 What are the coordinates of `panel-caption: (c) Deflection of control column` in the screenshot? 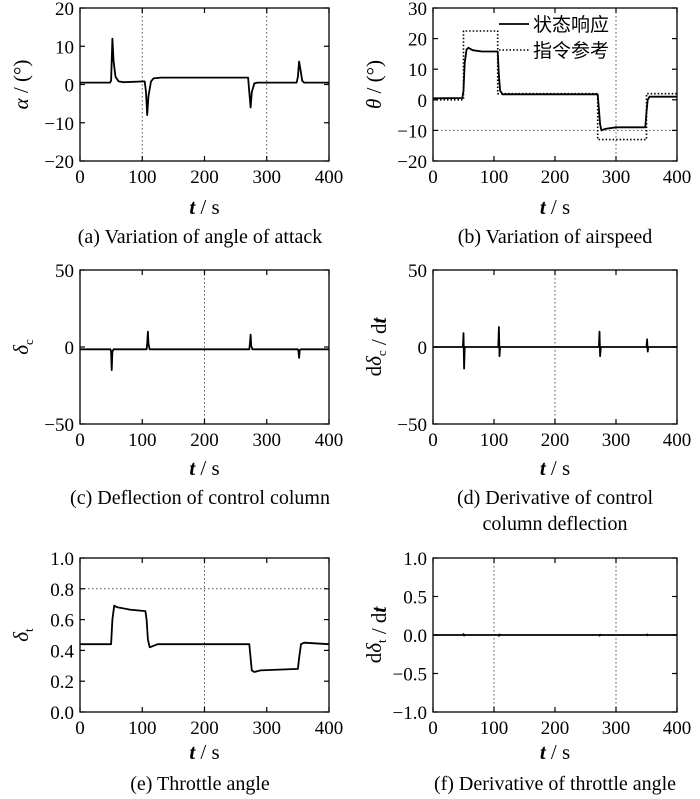 It's located at (200, 498).